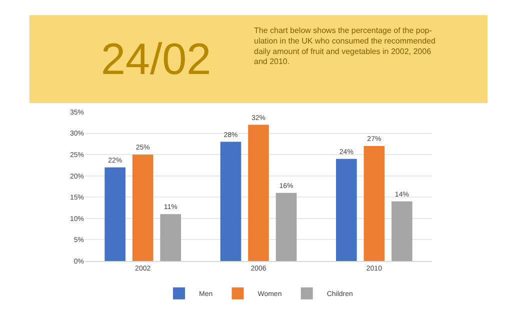 The image size is (512, 320). What do you see at coordinates (345, 46) in the screenshot?
I see `chart-subtitle: The chart below shows the percentage of the pop- ulation in the UK who consumed the recommended daily amount of fruit and vegetables in 2002, 2006 and 2010.` at bounding box center [345, 46].